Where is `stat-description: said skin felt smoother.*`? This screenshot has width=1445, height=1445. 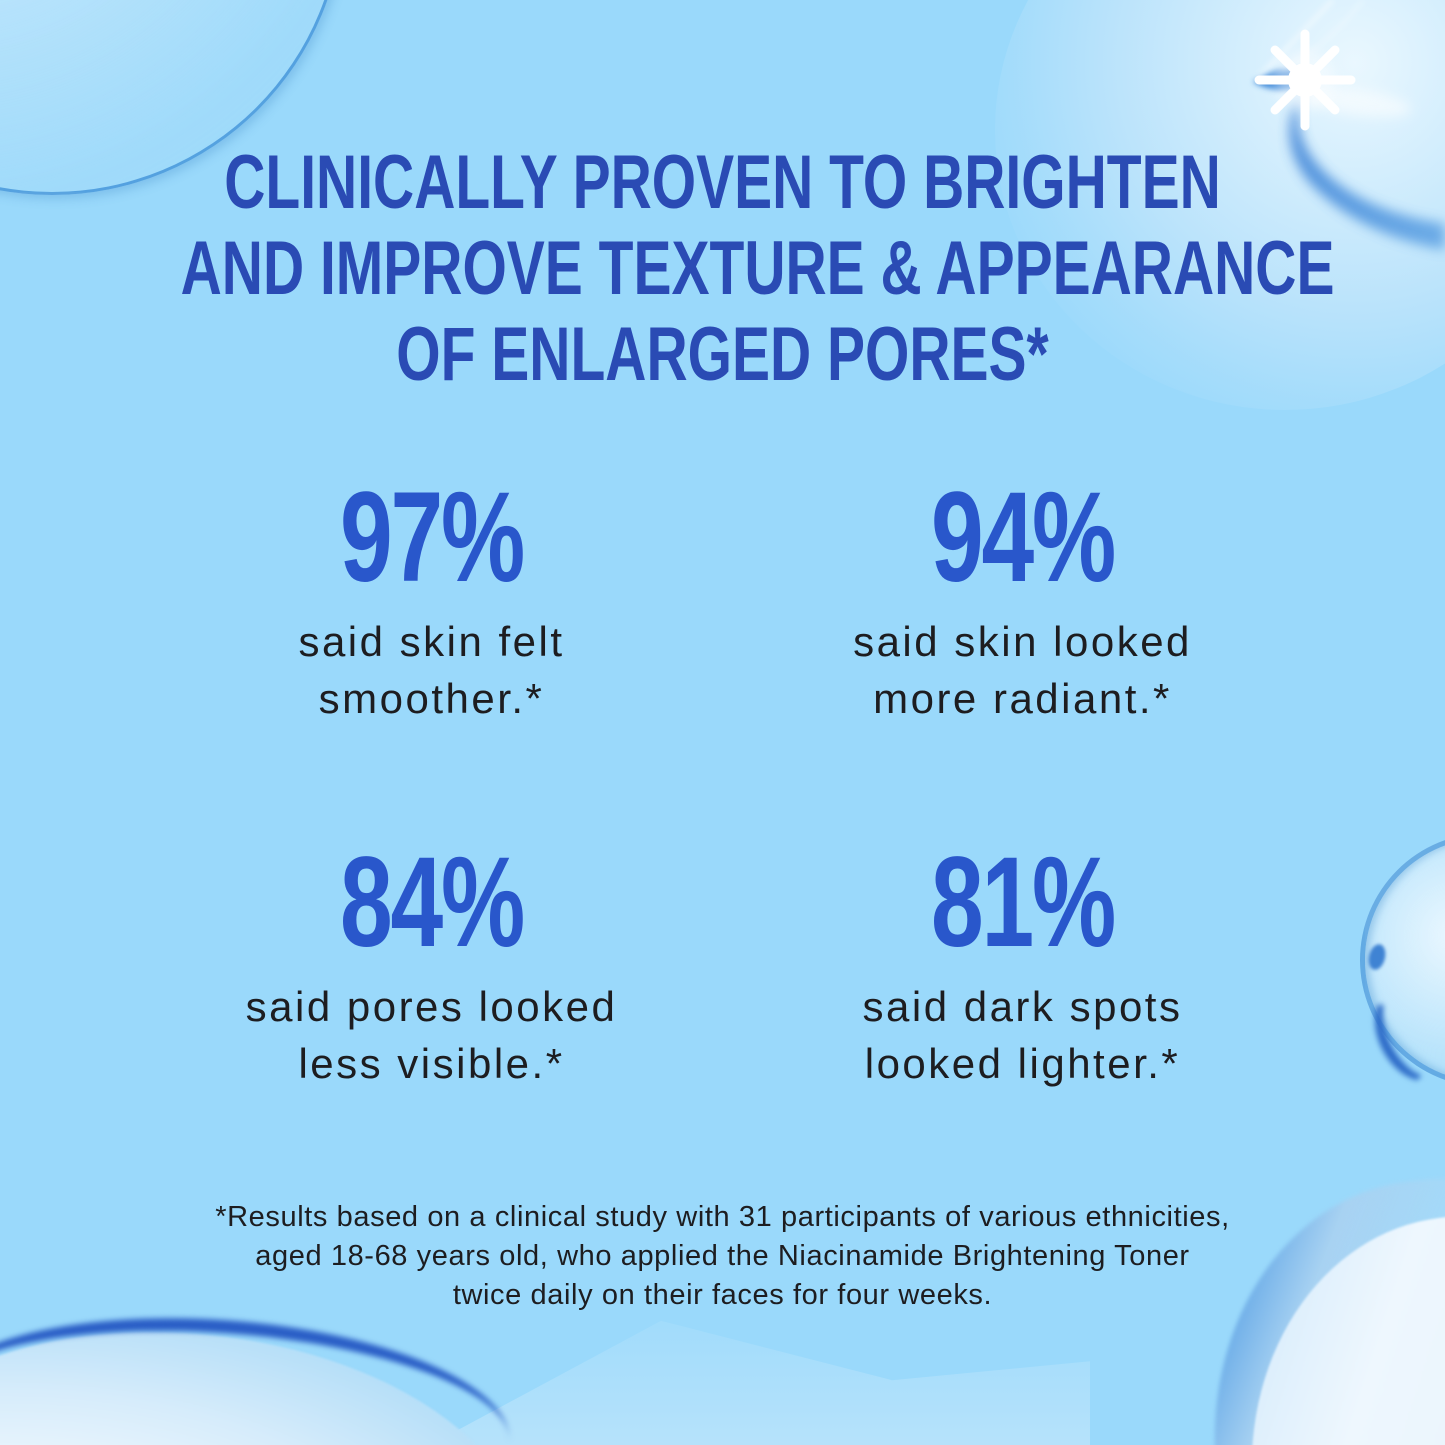
stat-description: said skin felt smoother.* is located at coordinates (431, 670).